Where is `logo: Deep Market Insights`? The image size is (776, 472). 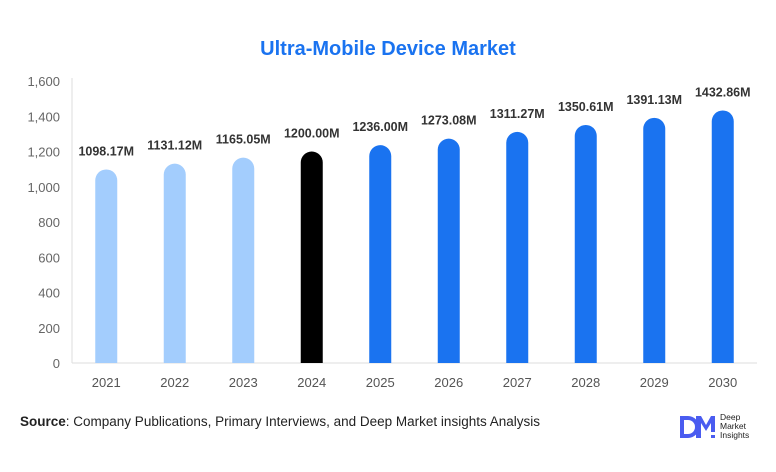 logo: Deep Market Insights is located at coordinates (713, 426).